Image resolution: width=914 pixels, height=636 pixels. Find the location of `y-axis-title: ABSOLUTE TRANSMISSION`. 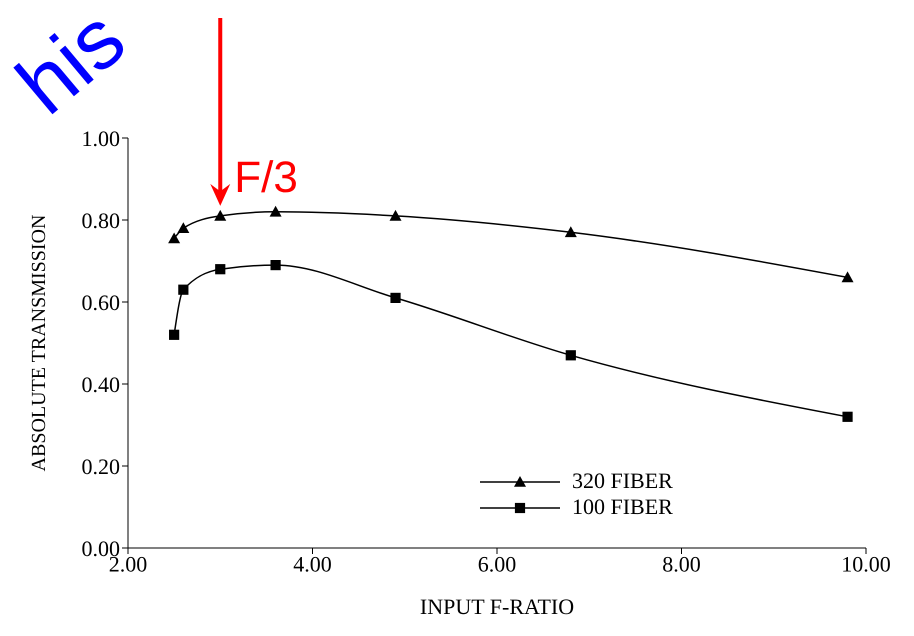

y-axis-title: ABSOLUTE TRANSMISSION is located at coordinates (39, 343).